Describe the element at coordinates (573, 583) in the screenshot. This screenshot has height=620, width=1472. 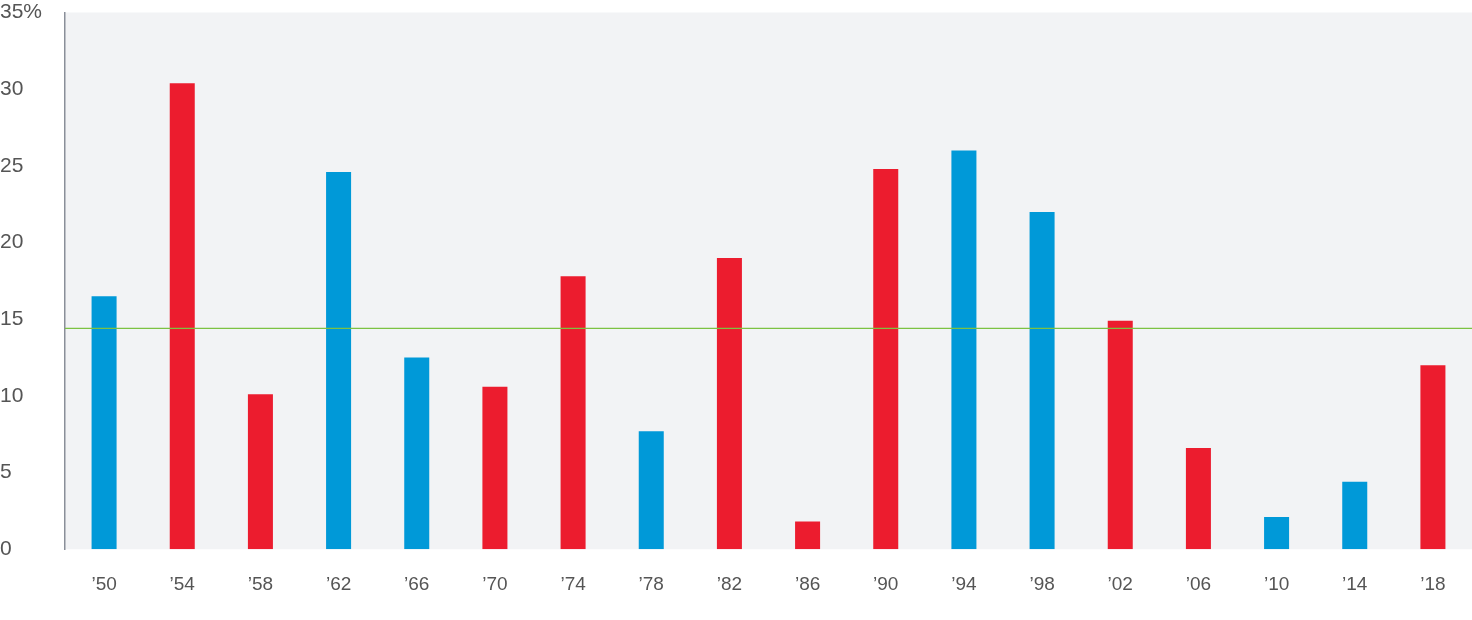
I see `x-tick-label: ’74` at that location.